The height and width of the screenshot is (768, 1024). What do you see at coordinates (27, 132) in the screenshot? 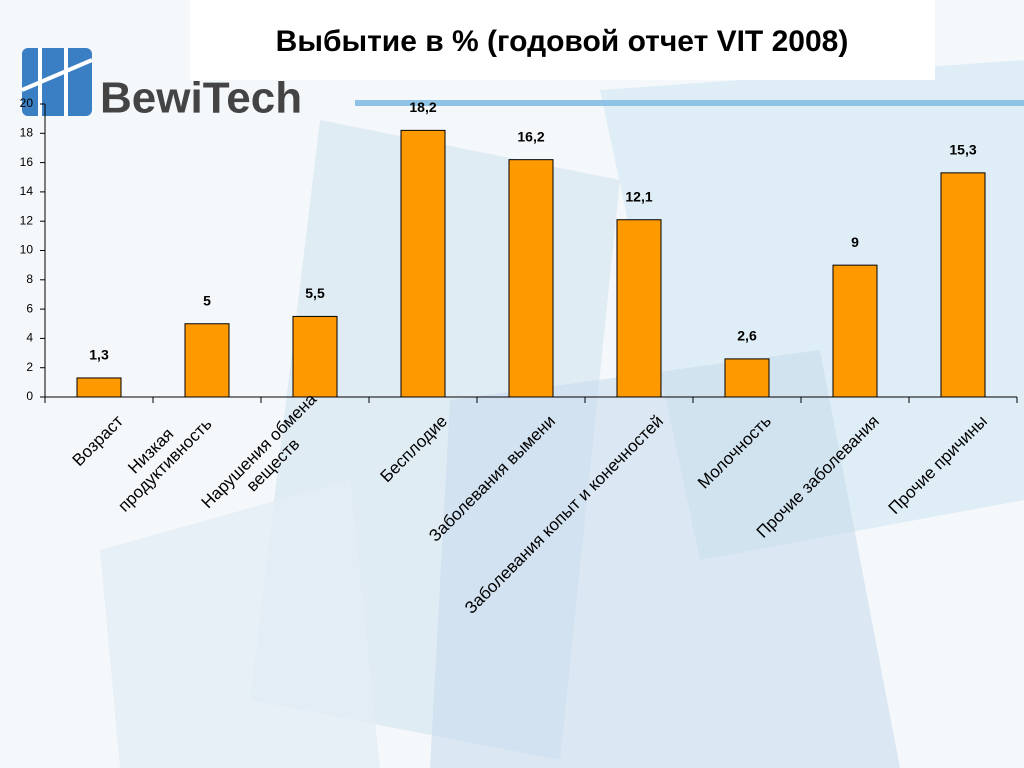
I see `y-tick-label: 18` at bounding box center [27, 132].